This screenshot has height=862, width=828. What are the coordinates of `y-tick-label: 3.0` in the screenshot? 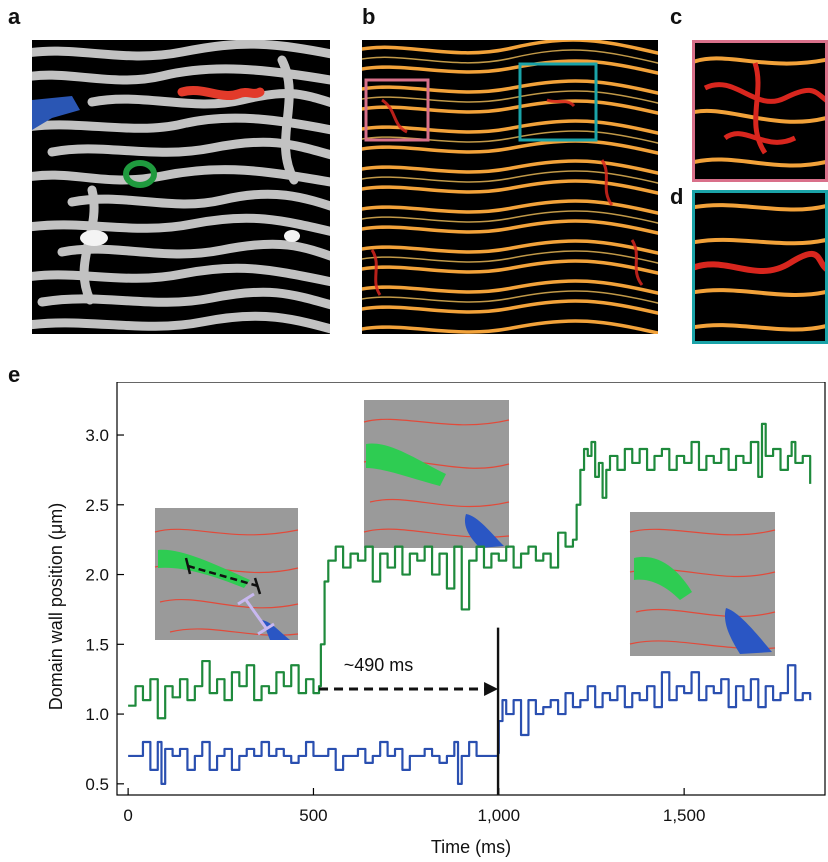 It's located at (97, 435).